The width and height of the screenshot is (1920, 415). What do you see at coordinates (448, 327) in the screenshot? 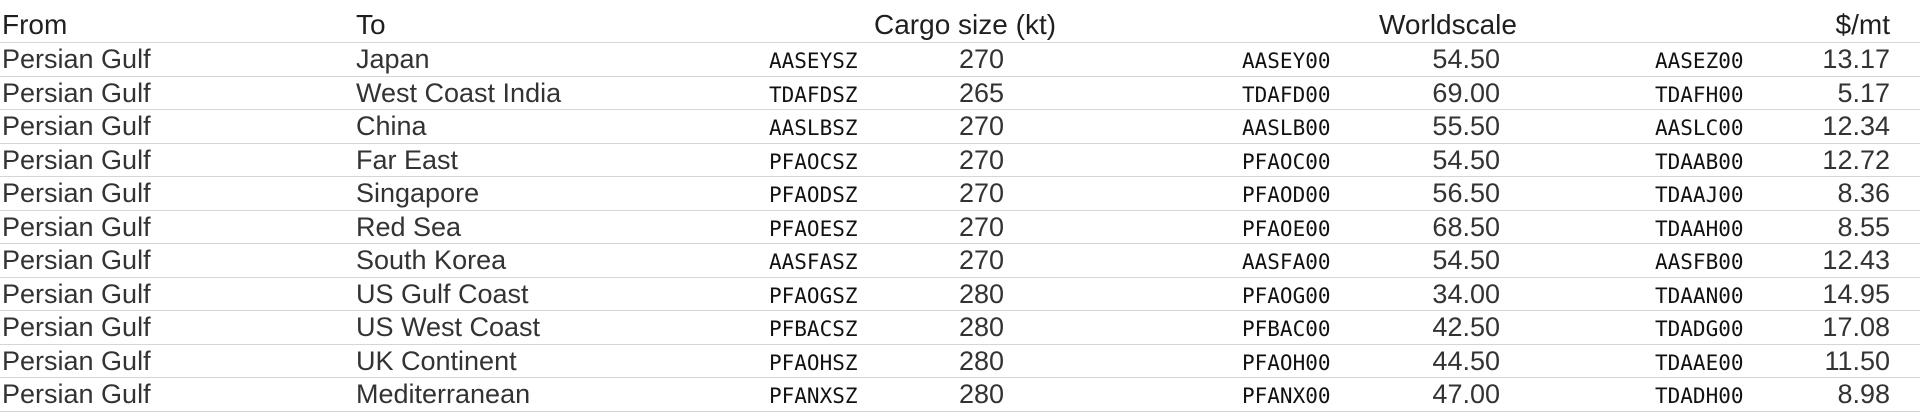
I see `route-to: US West Coast` at bounding box center [448, 327].